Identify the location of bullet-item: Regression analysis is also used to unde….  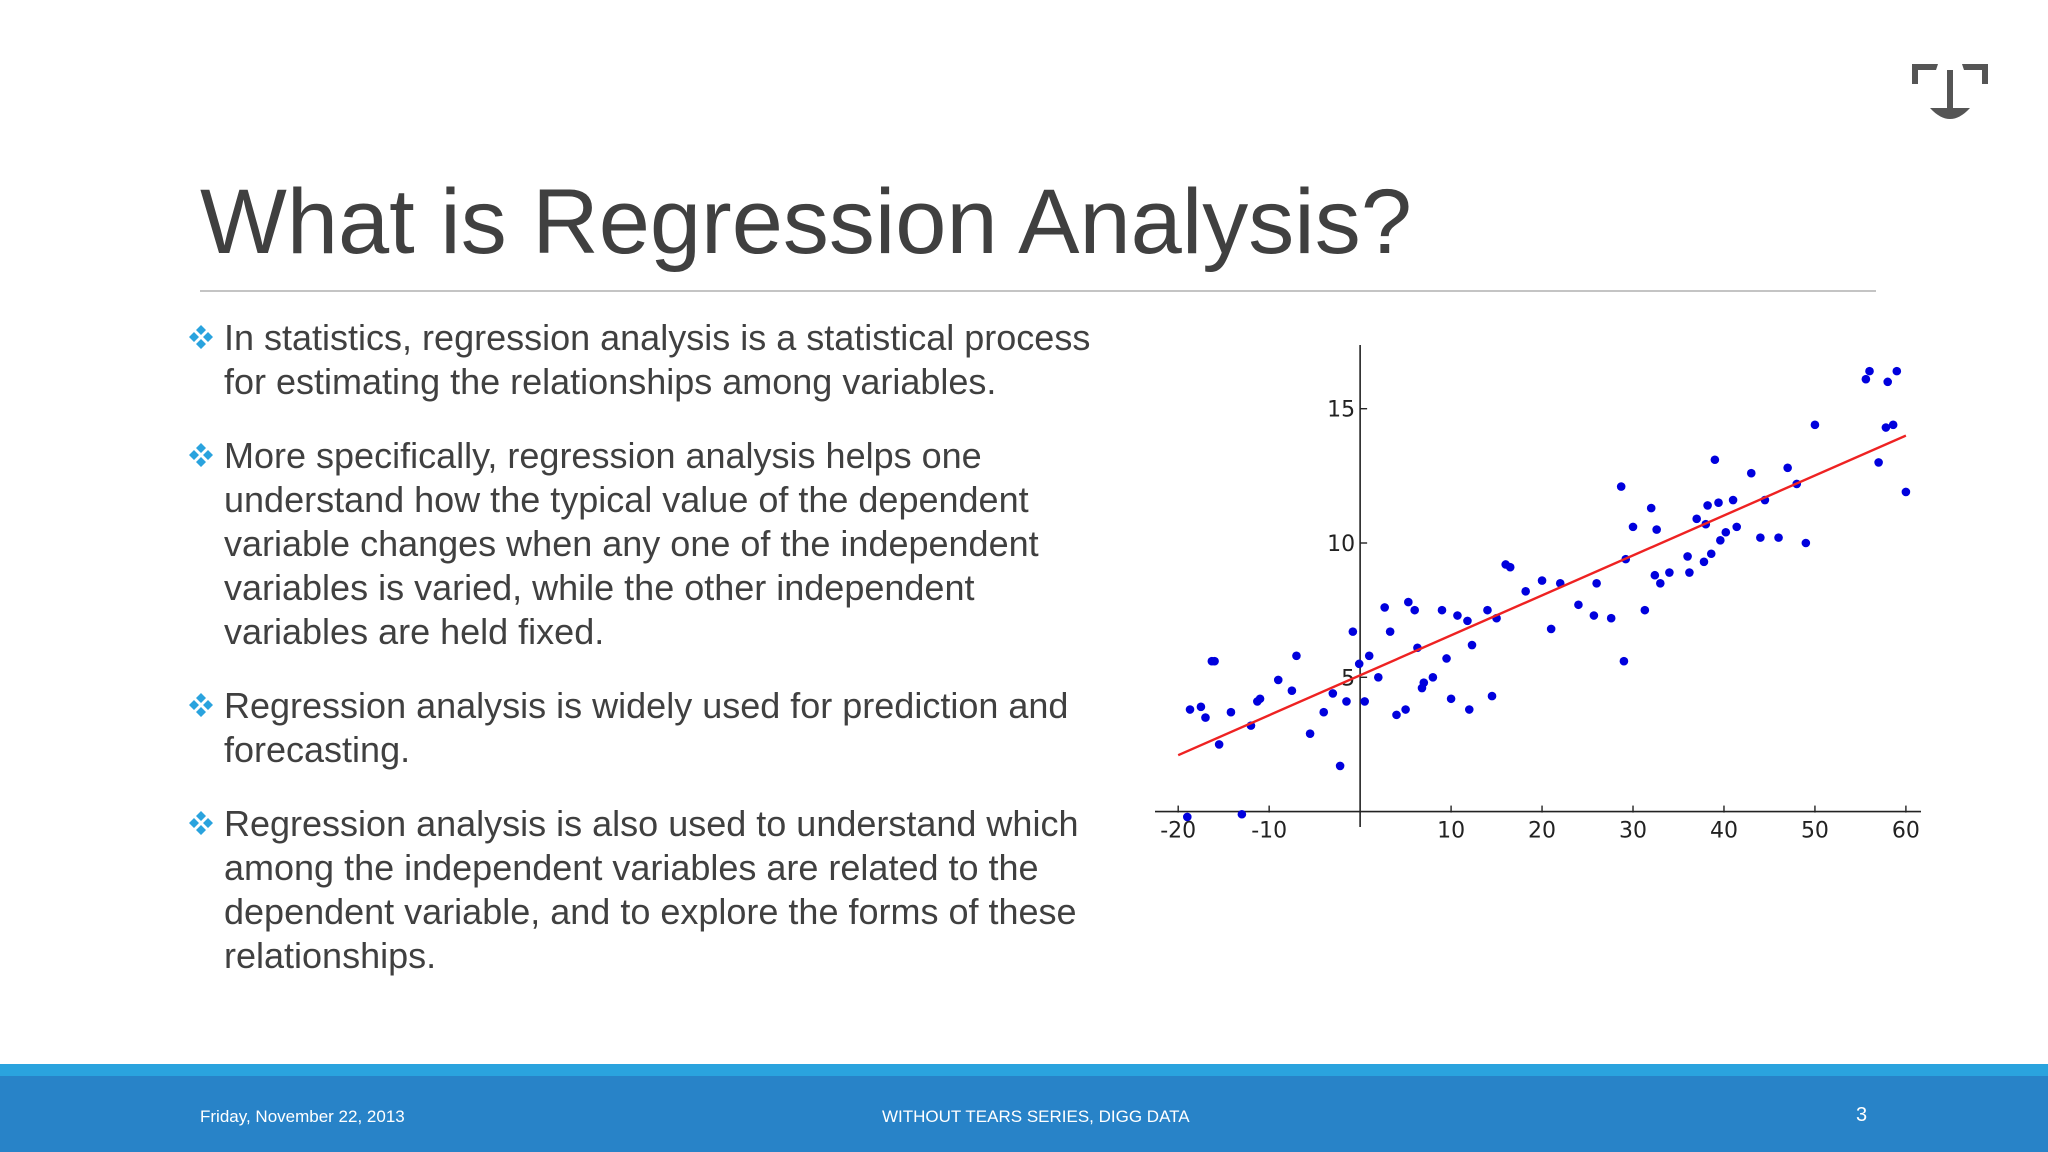
(646, 890).